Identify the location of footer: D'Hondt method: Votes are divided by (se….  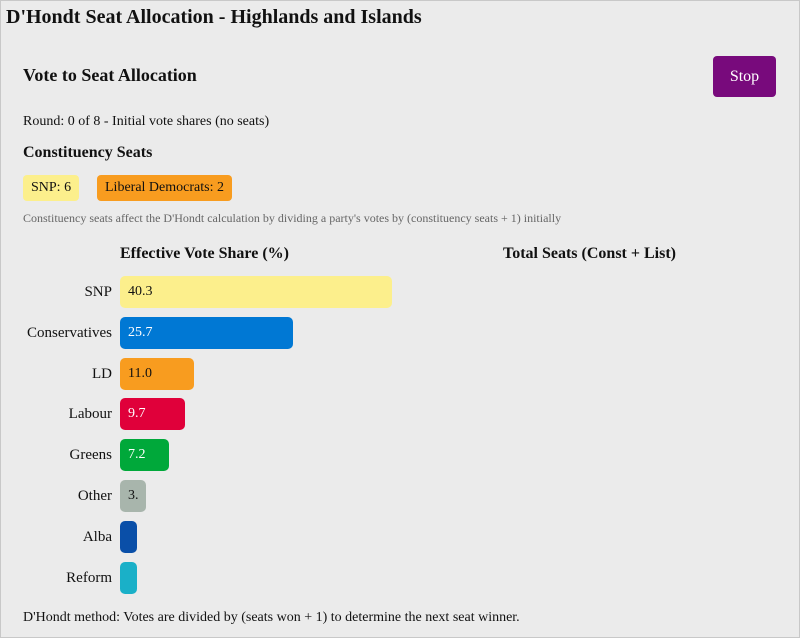
(271, 617).